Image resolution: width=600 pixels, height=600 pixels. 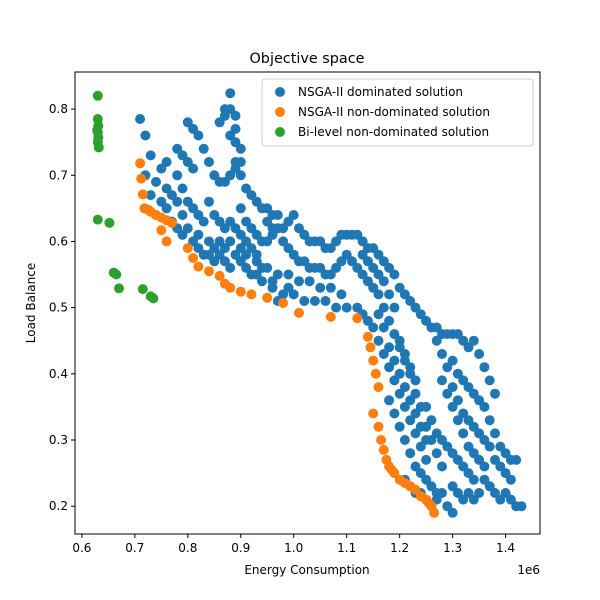 I want to click on y-tick-label-1: 0.2, so click(x=58, y=506).